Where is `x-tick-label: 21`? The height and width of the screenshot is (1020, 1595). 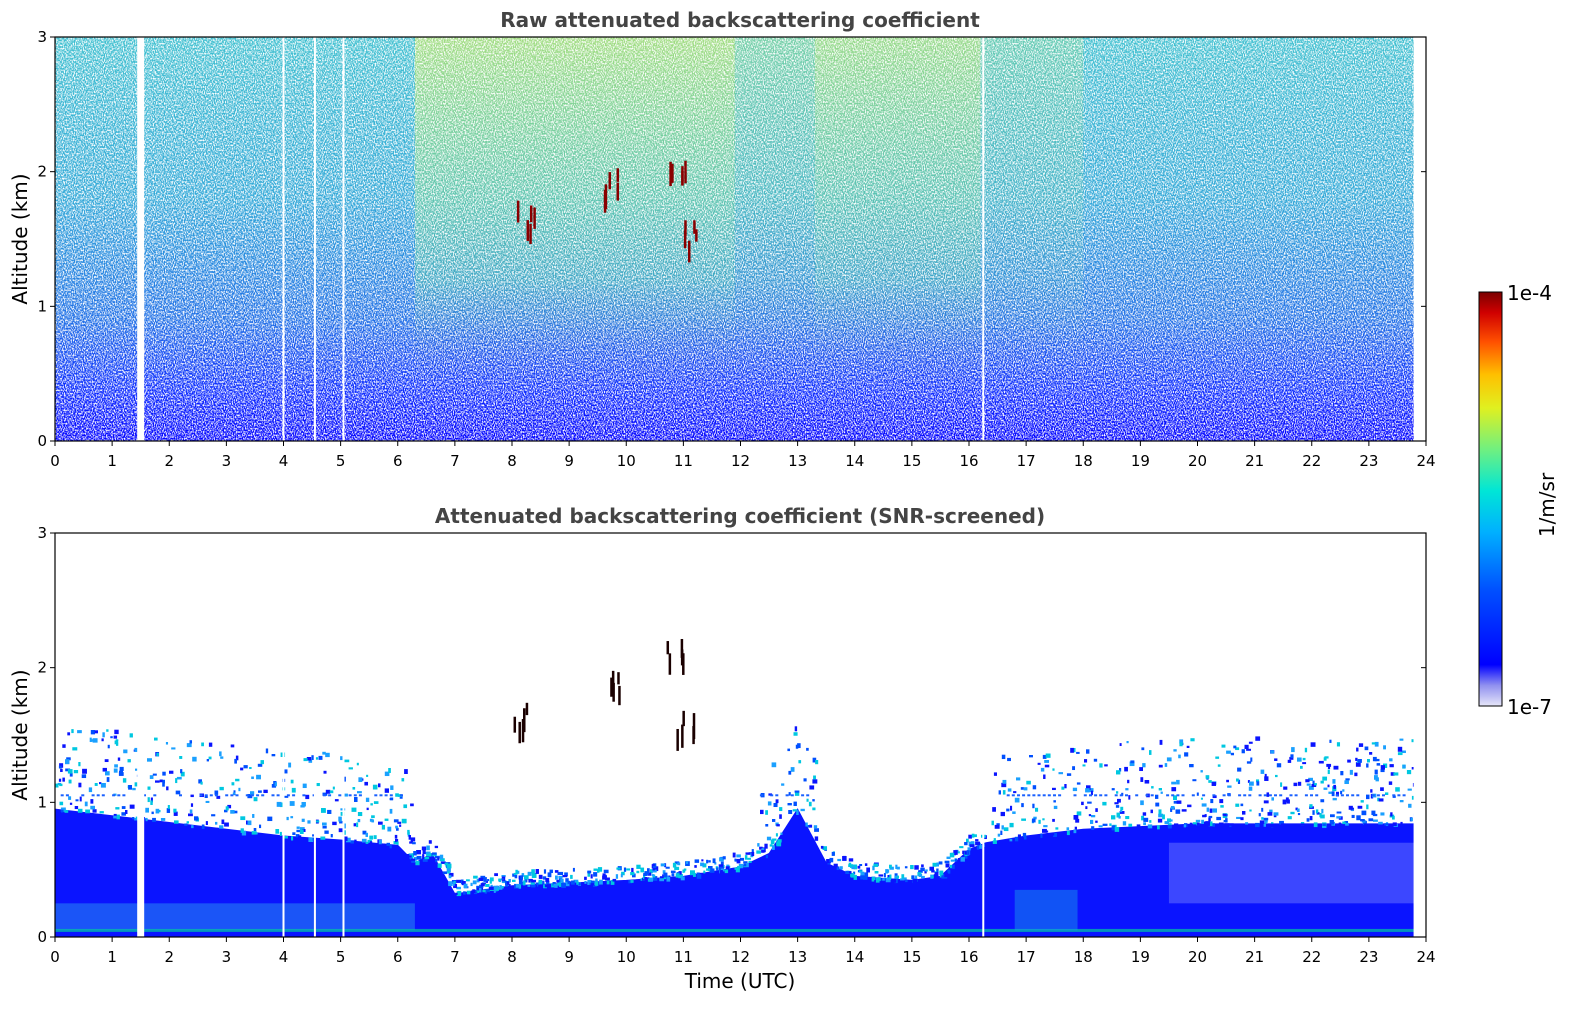 x-tick-label: 21 is located at coordinates (1254, 461).